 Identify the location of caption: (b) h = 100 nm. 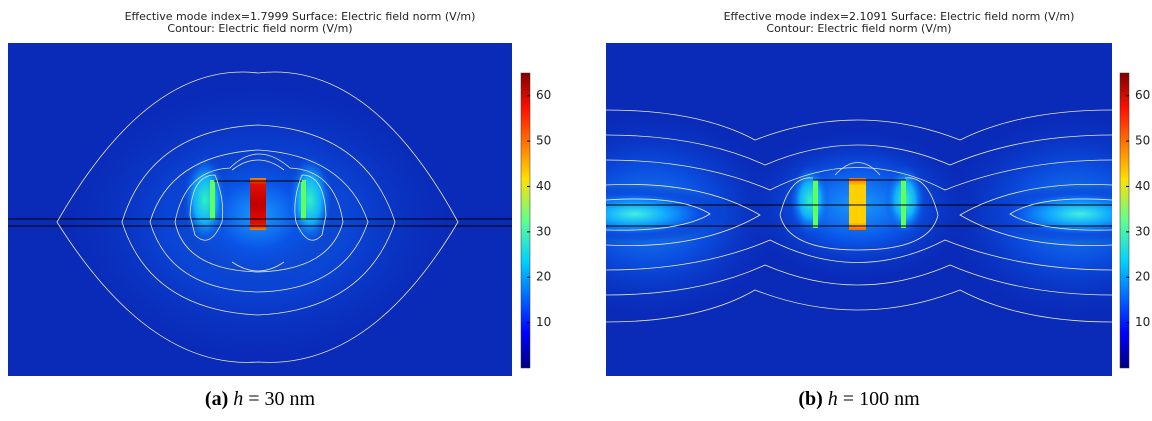
(859, 399).